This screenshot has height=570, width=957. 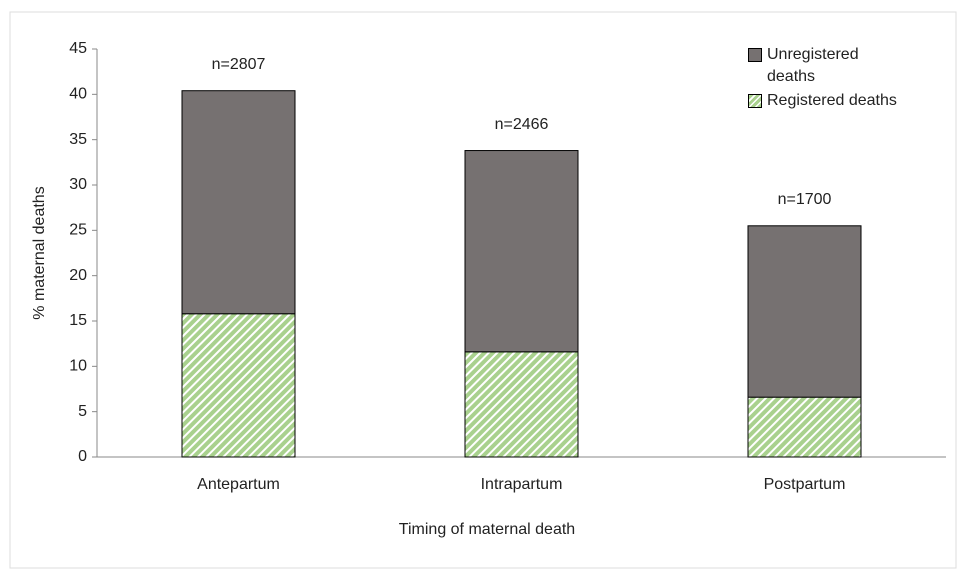 I want to click on y-tick-label: 10, so click(x=78, y=366).